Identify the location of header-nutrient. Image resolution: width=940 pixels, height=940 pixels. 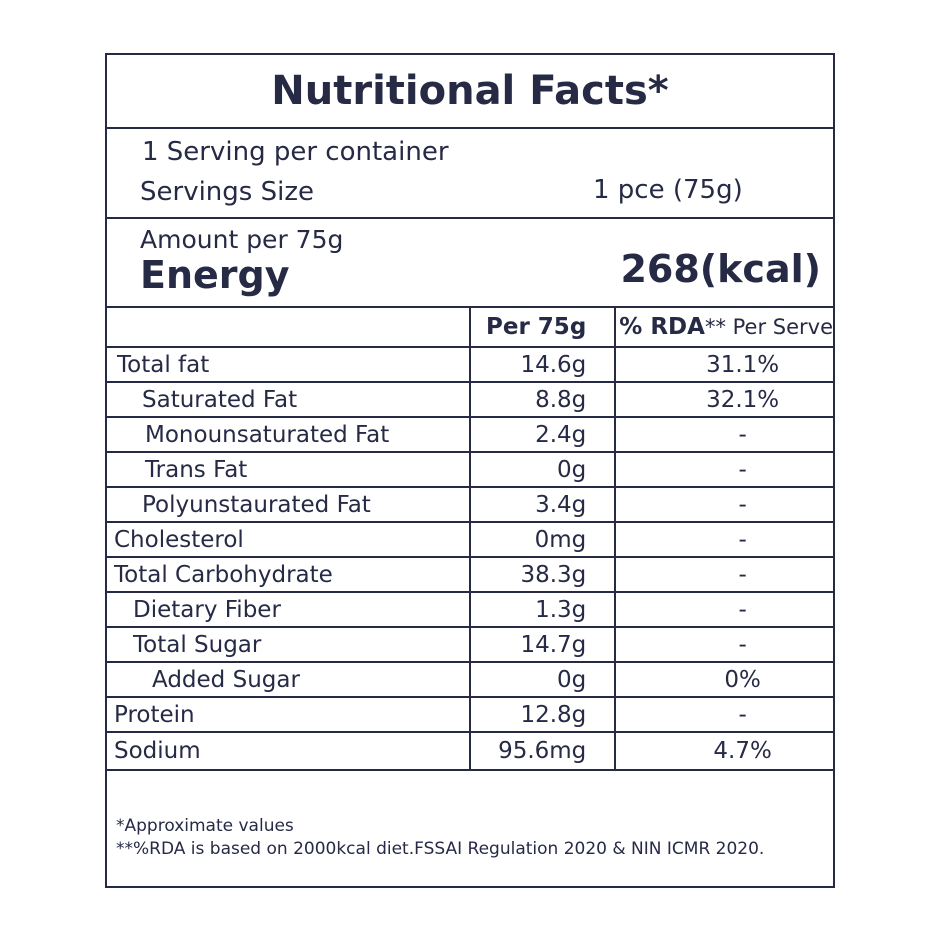
(289, 328).